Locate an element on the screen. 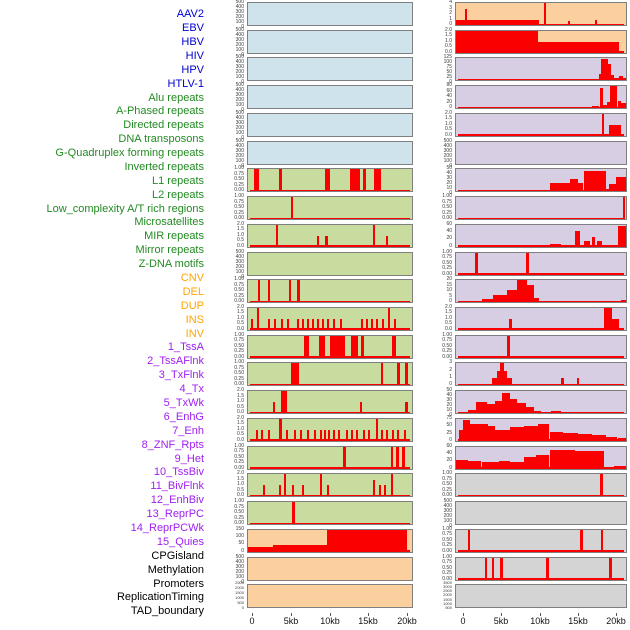 This screenshot has width=630, height=630. y-tick-label: 400 is located at coordinates (239, 256).